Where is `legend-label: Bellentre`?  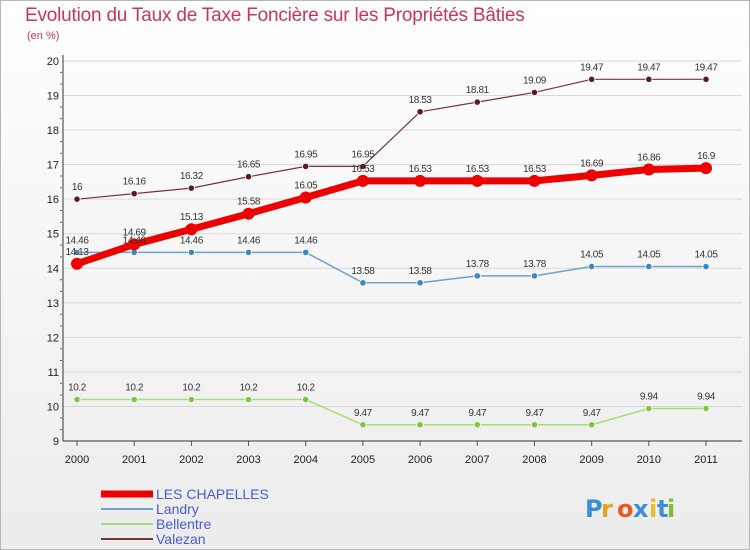 legend-label: Bellentre is located at coordinates (183, 524).